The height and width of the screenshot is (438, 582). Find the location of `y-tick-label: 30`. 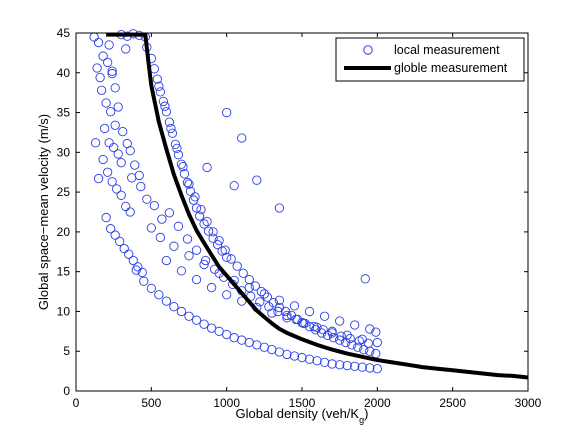

y-tick-label: 30 is located at coordinates (64, 152).